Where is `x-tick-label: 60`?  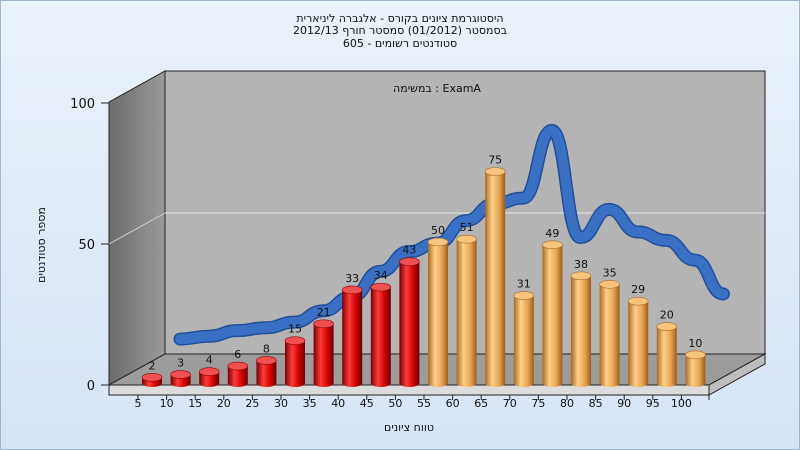 x-tick-label: 60 is located at coordinates (453, 403).